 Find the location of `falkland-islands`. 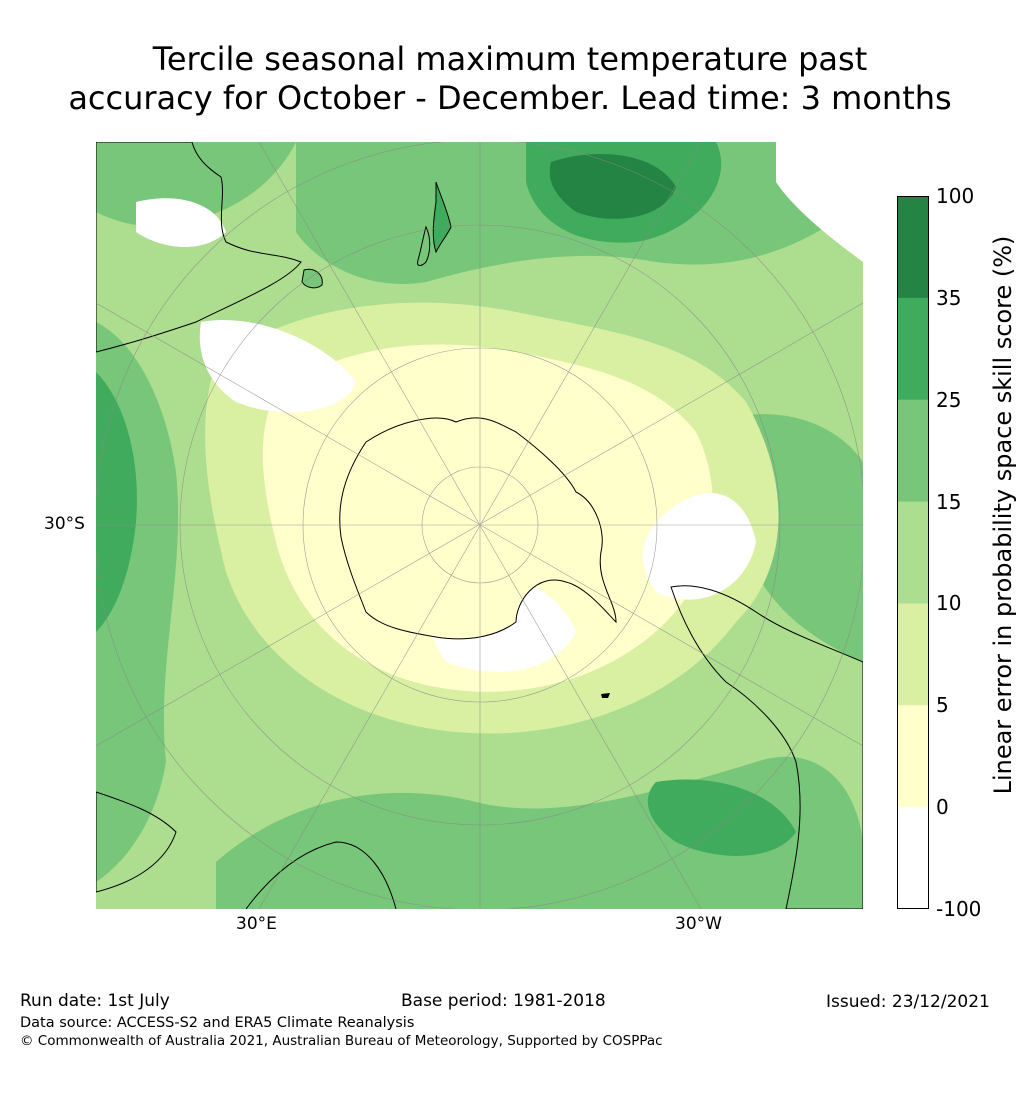

falkland-islands is located at coordinates (605, 695).